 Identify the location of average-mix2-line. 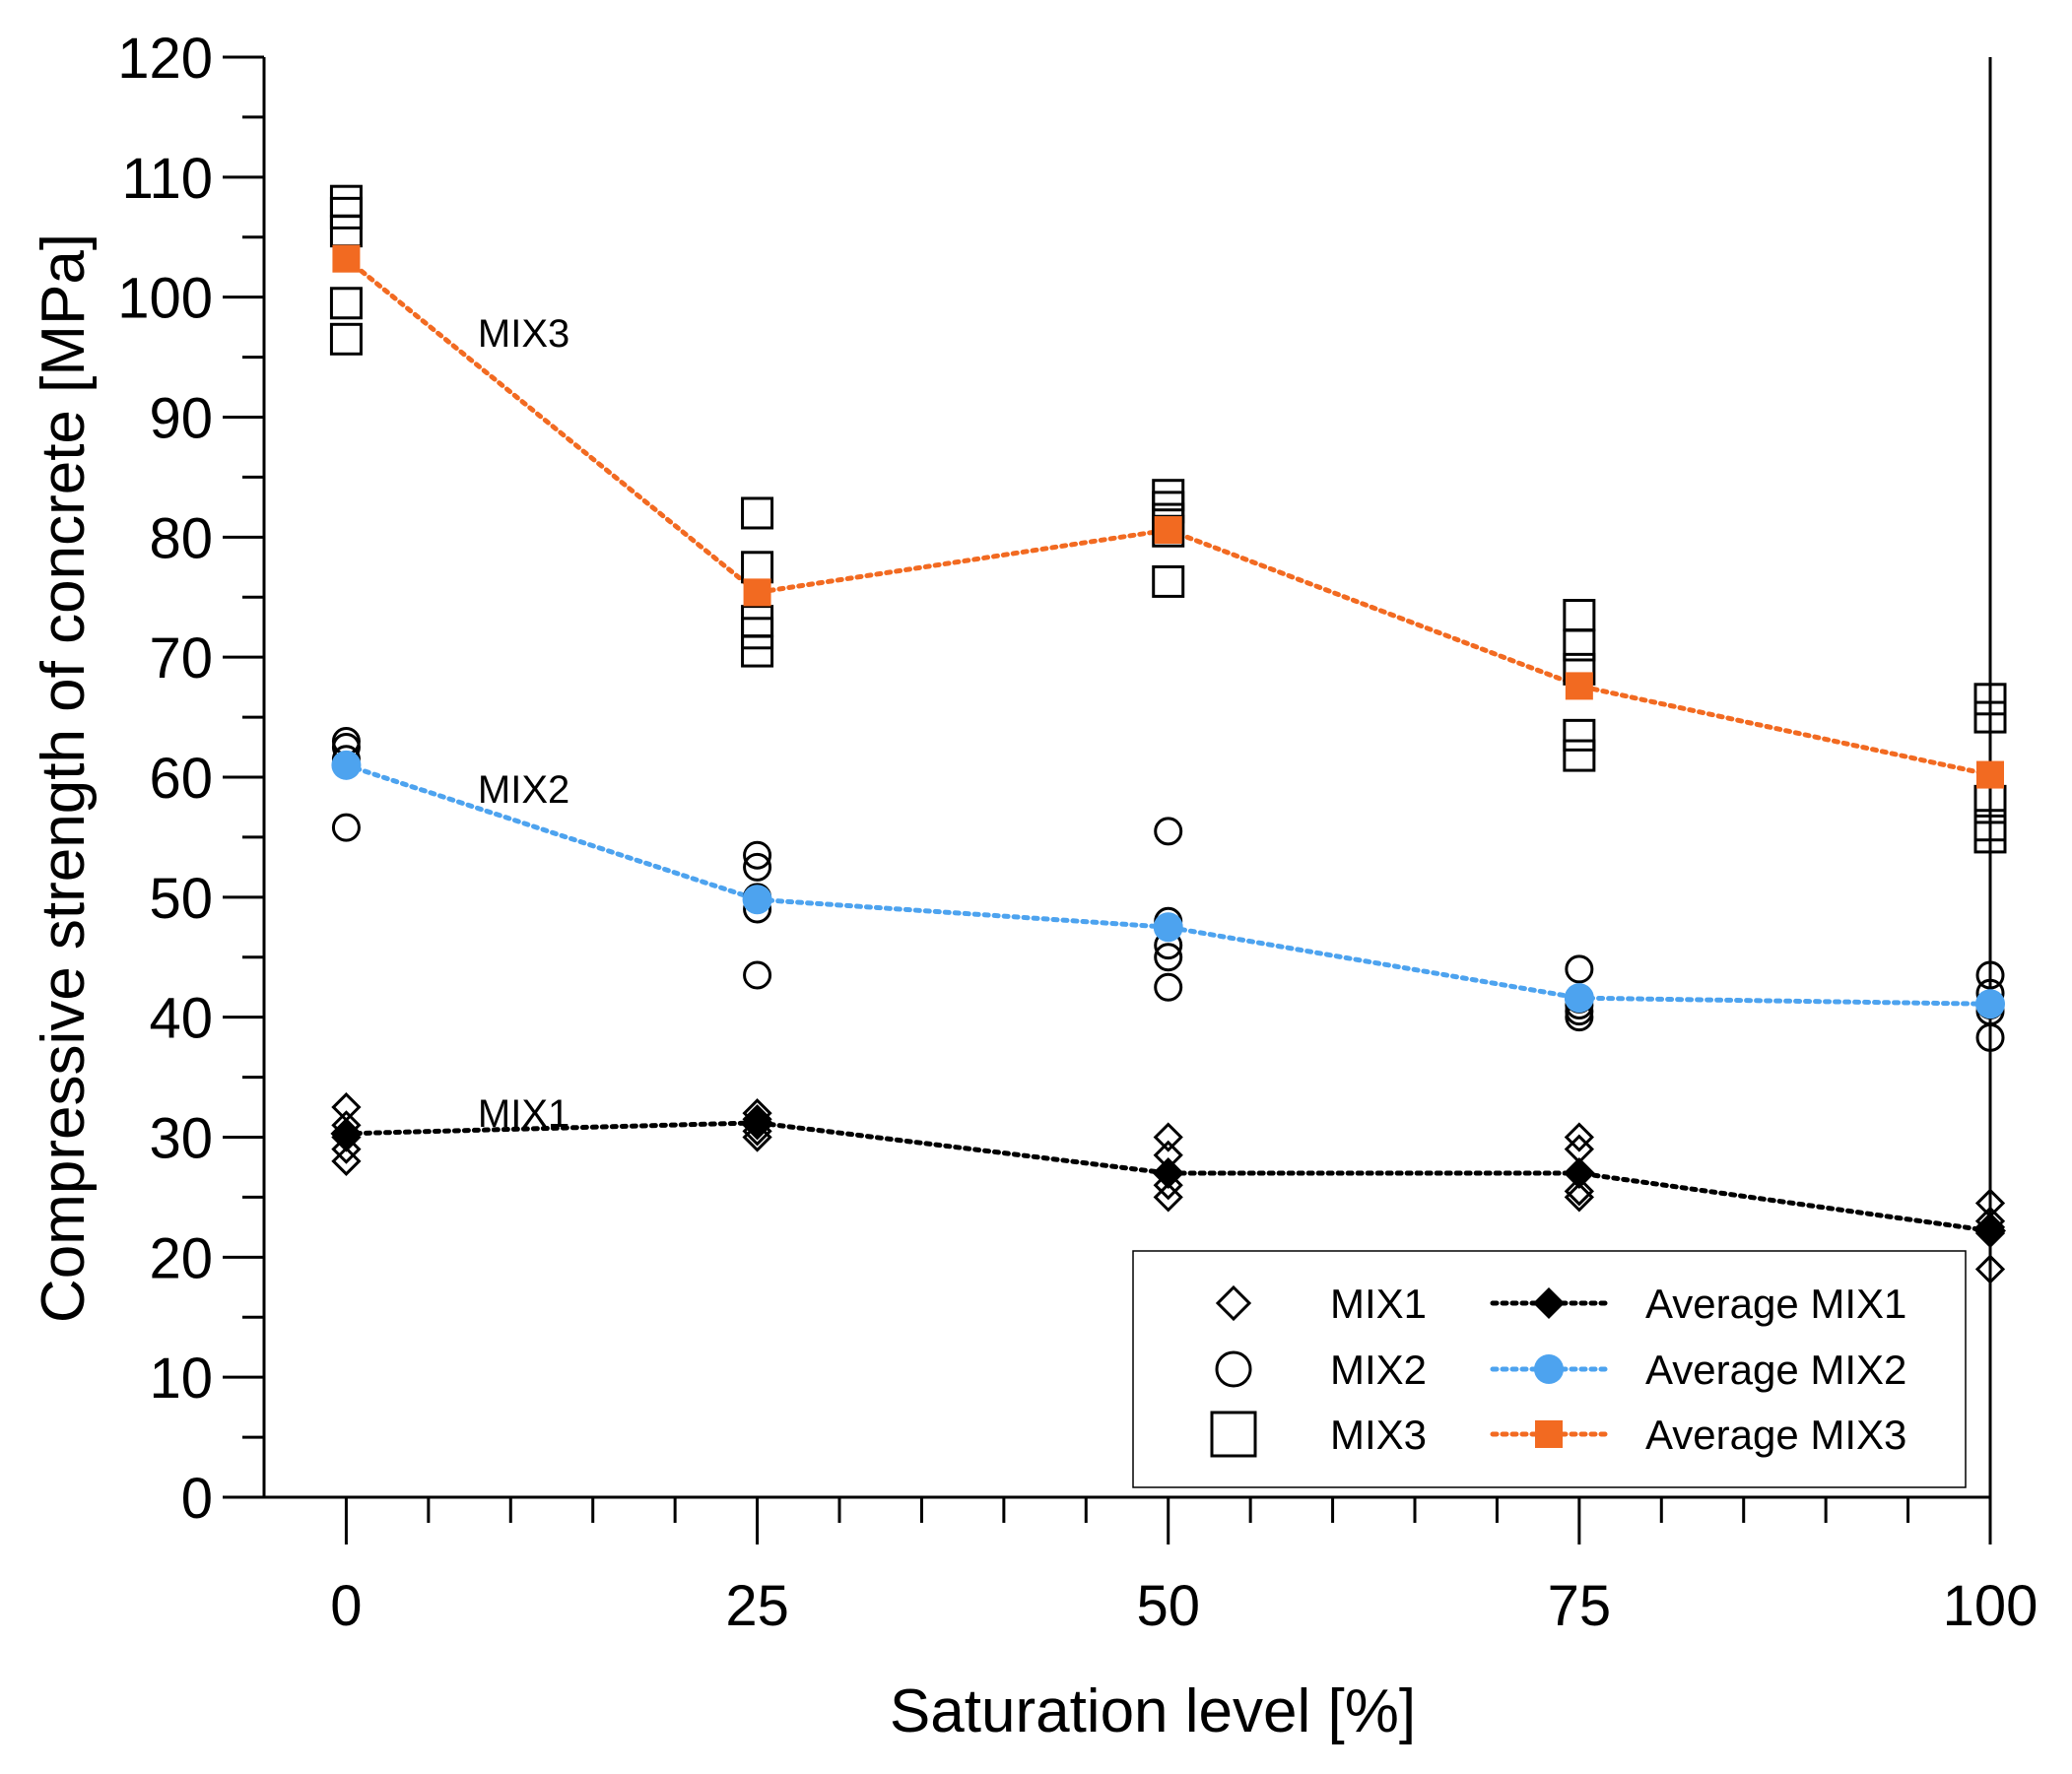
(1168, 884).